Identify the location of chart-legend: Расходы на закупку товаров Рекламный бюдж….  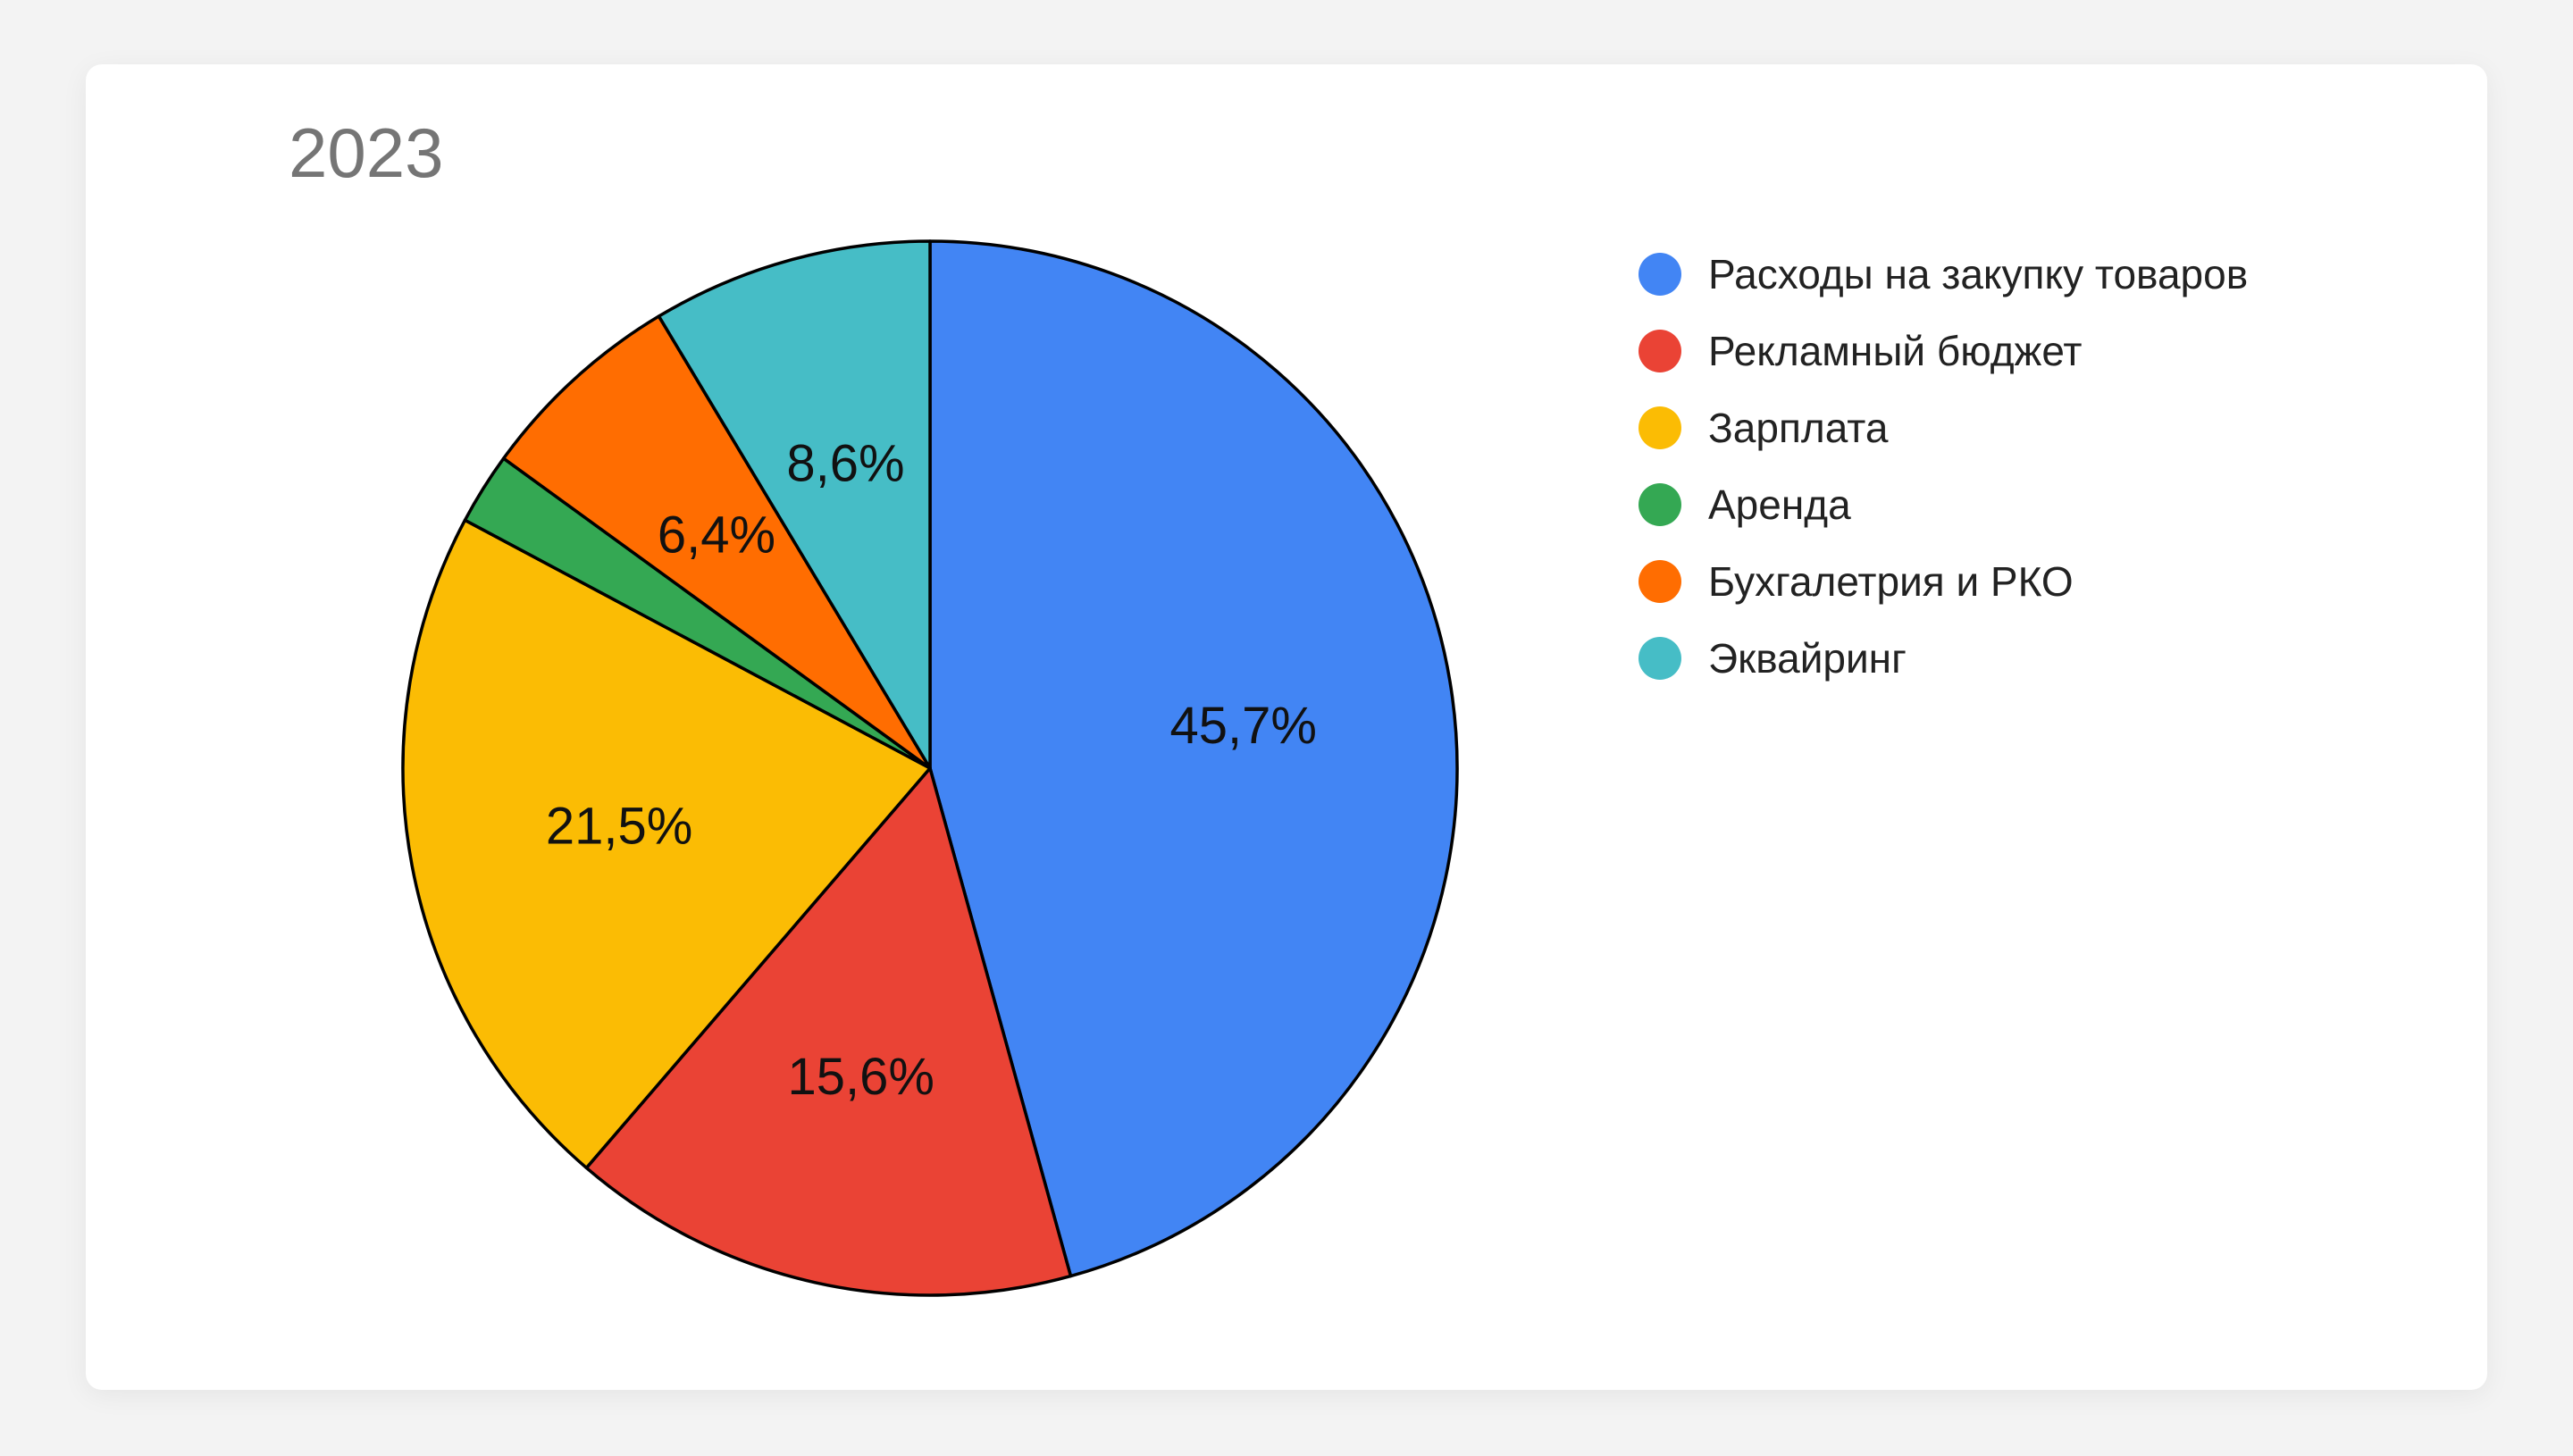
(1943, 466).